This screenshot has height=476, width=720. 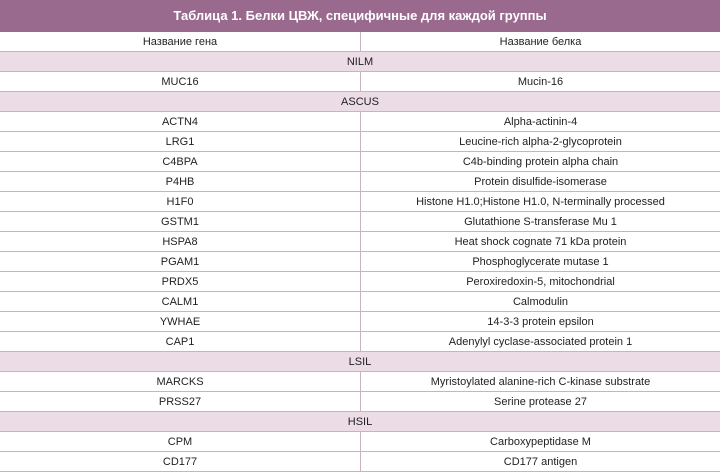 What do you see at coordinates (180, 202) in the screenshot?
I see `gene-cell: H1F0` at bounding box center [180, 202].